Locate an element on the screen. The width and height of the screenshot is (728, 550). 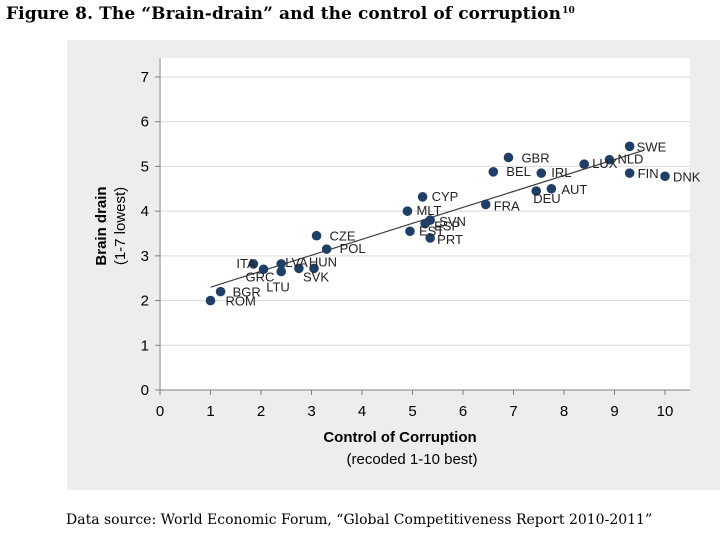
point-label-gbr: GBR is located at coordinates (535, 157).